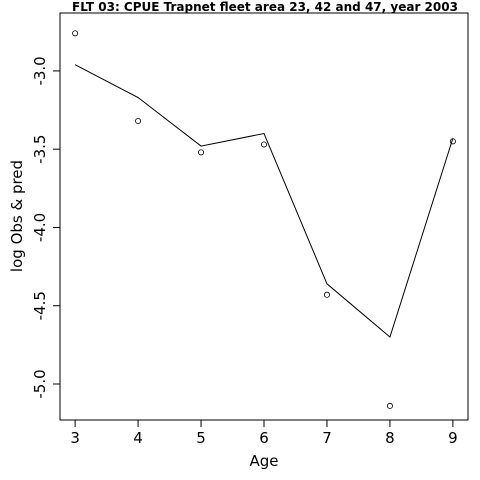 The height and width of the screenshot is (480, 480). What do you see at coordinates (17, 216) in the screenshot?
I see `y-axis-label: log Obs & pred` at bounding box center [17, 216].